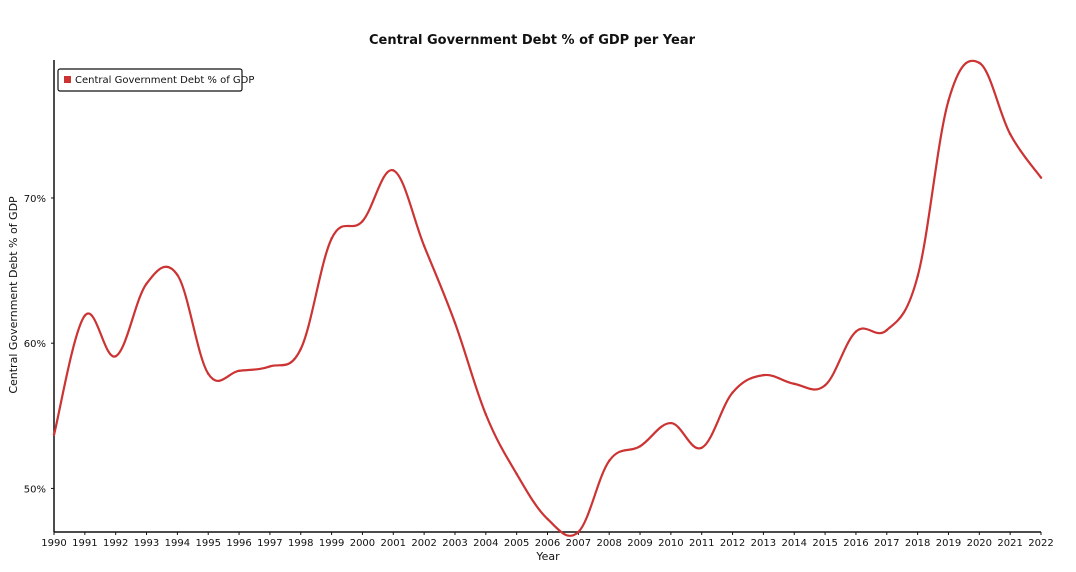  Describe the element at coordinates (300, 543) in the screenshot. I see `x-tick-label: 1998` at that location.